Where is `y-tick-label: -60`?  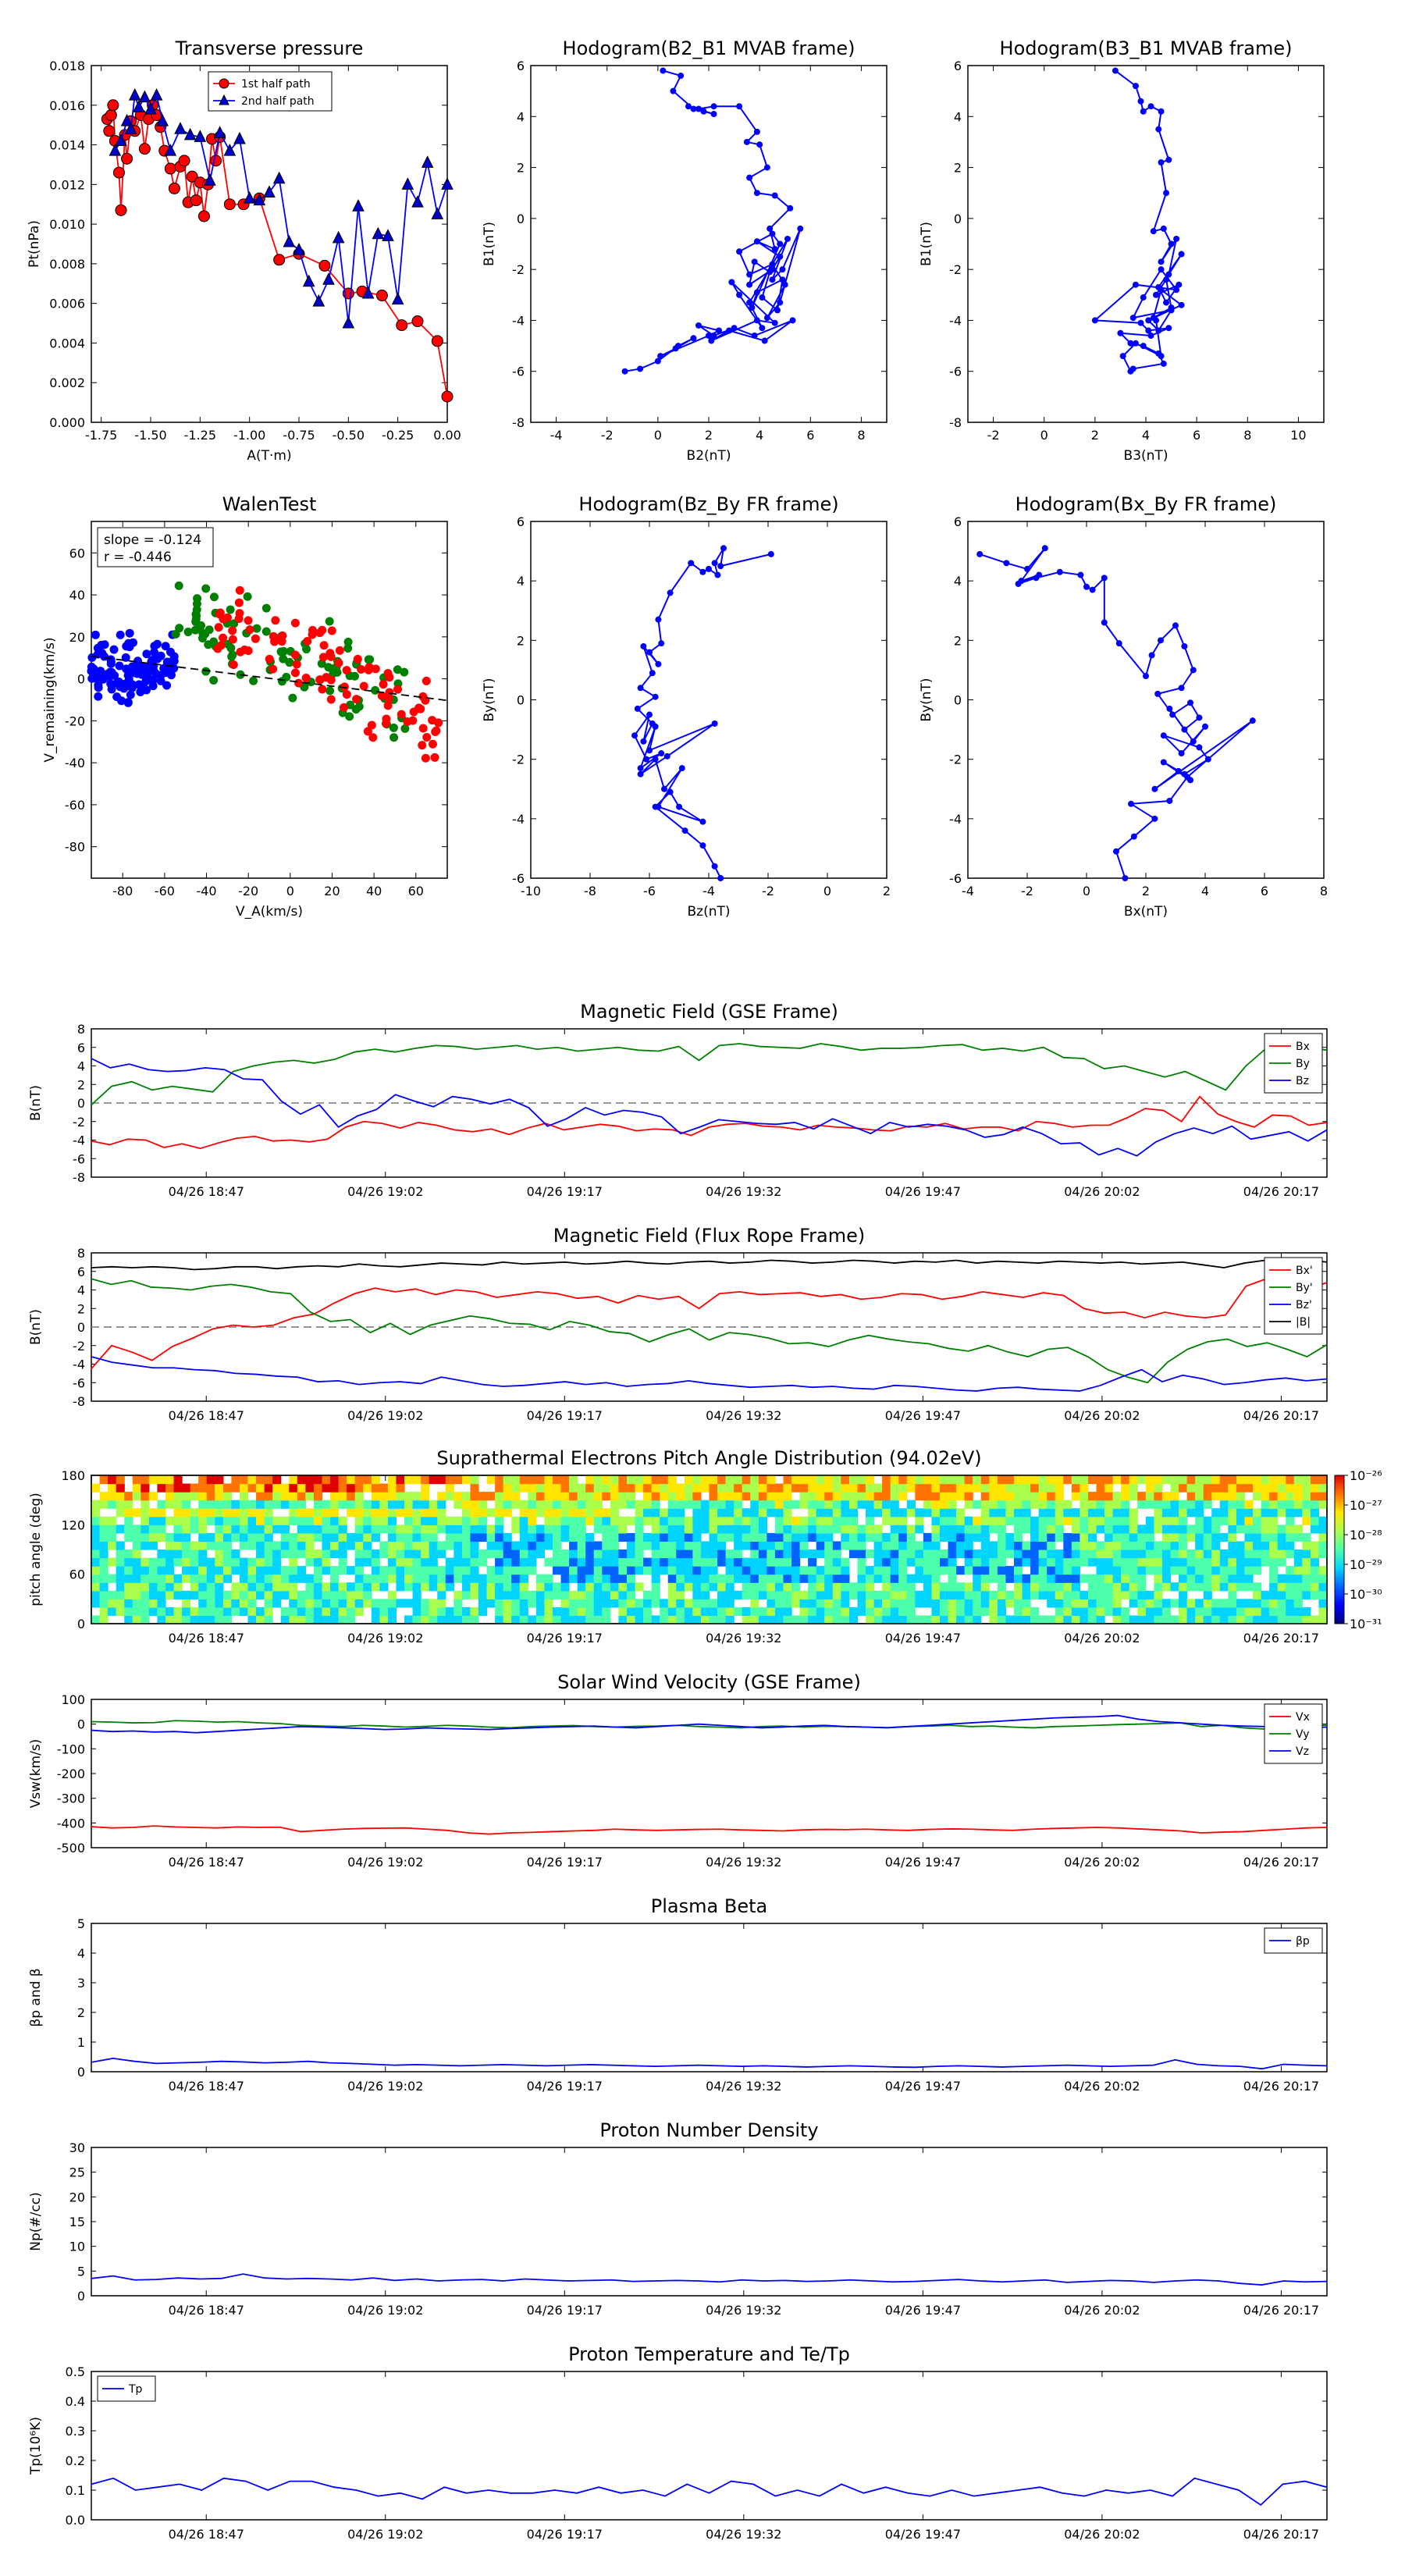
y-tick-label: -60 is located at coordinates (75, 805).